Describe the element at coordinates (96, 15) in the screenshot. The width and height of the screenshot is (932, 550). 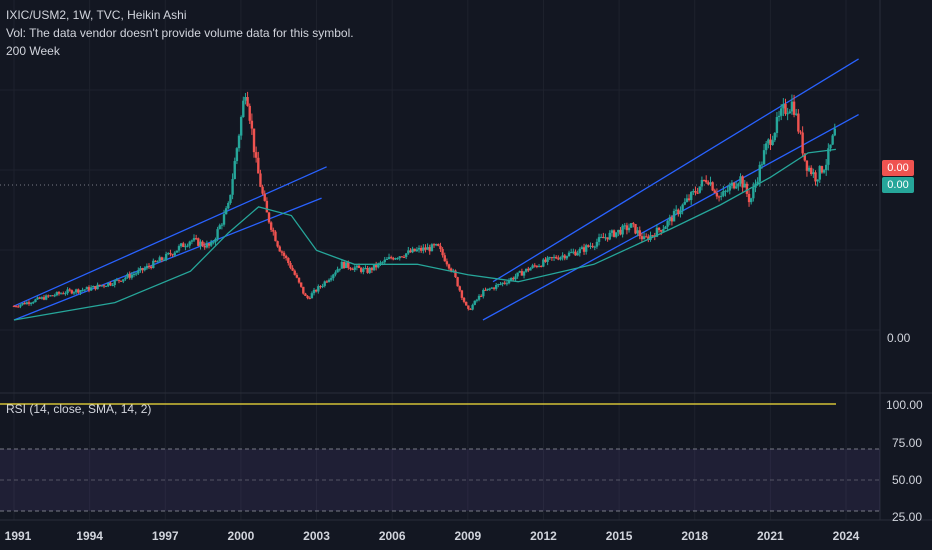
I see `symbol-legend: IXIC/USM2, 1W, TVC, Heikin Ashi` at that location.